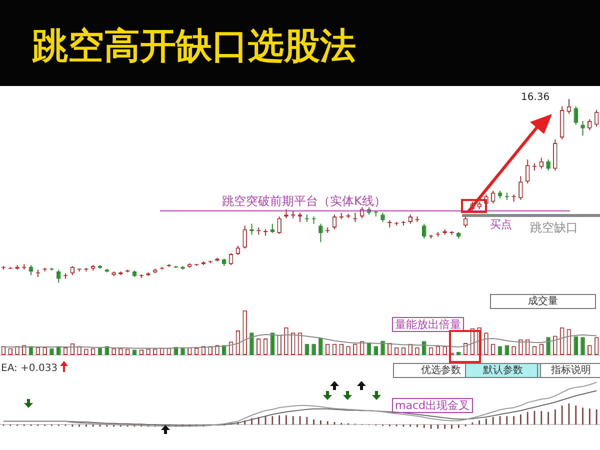 The height and width of the screenshot is (450, 600). Describe the element at coordinates (304, 201) in the screenshot. I see `ref-line-label: 跳空突破前期平台（实体K线）` at that location.